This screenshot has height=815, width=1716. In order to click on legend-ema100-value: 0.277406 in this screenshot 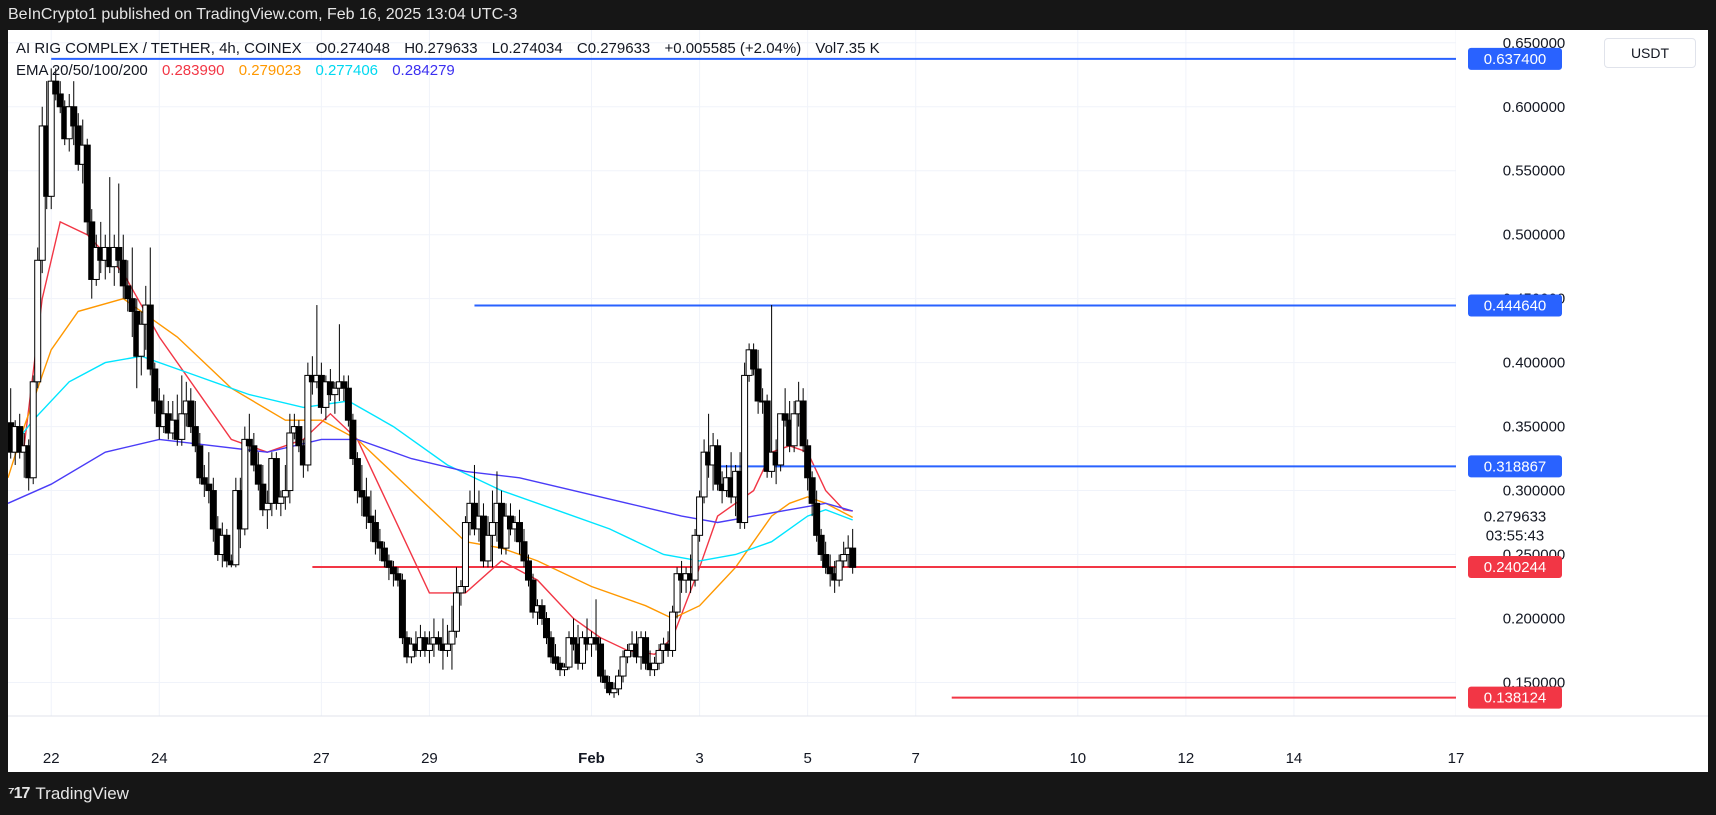, I will do `click(347, 70)`.